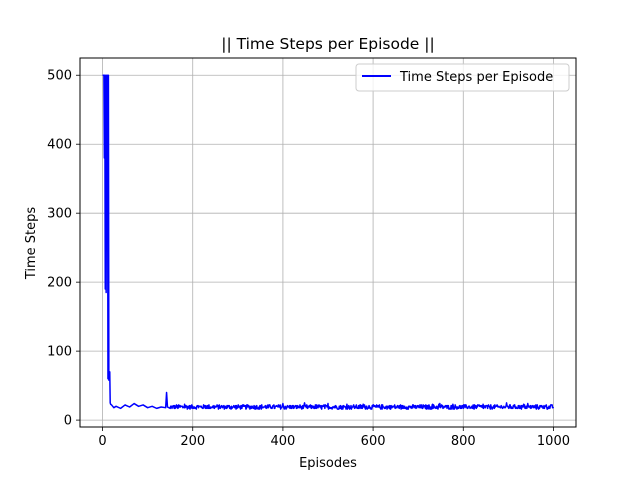 This screenshot has width=640, height=480. Describe the element at coordinates (102, 441) in the screenshot. I see `x-tick-label: 0` at that location.